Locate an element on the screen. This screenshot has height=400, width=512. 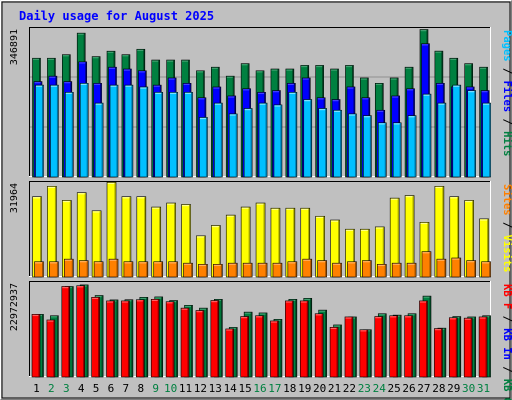
day-11-bars is located at coordinates (186, 341).